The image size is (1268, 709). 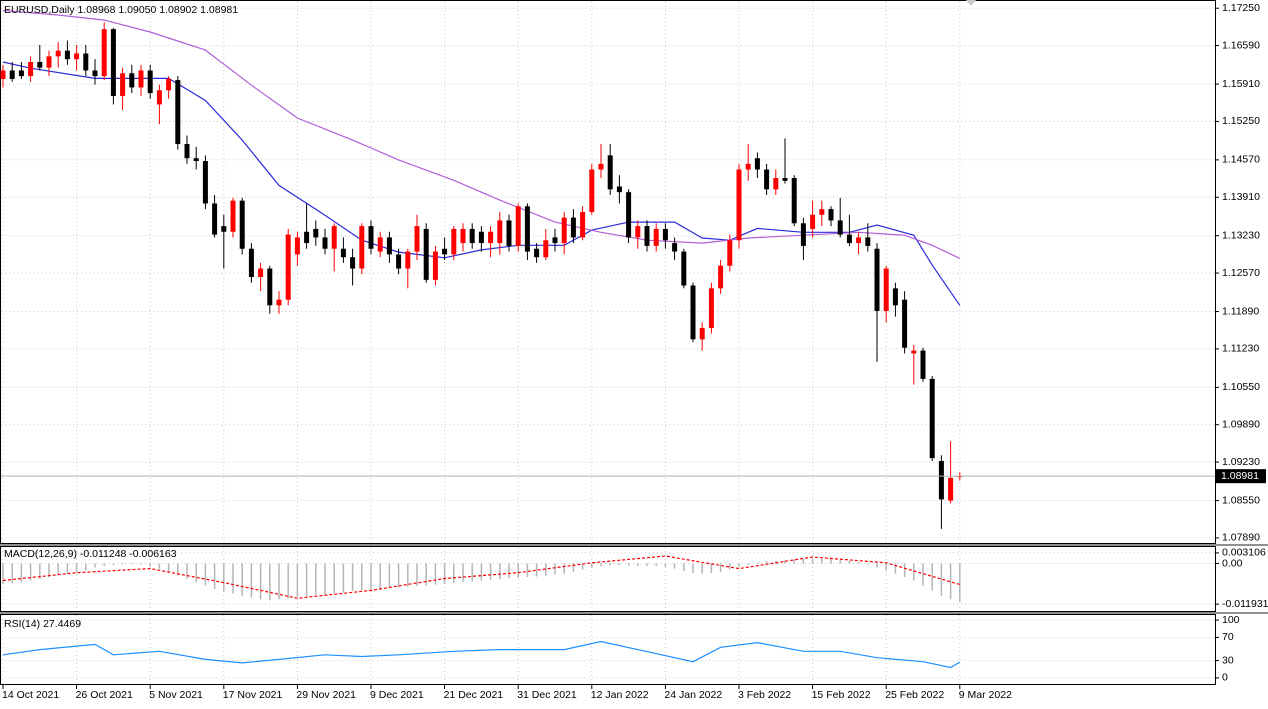 What do you see at coordinates (90, 554) in the screenshot?
I see `macd-title: MACD(12,26,9) -0.011248 -0.006163` at bounding box center [90, 554].